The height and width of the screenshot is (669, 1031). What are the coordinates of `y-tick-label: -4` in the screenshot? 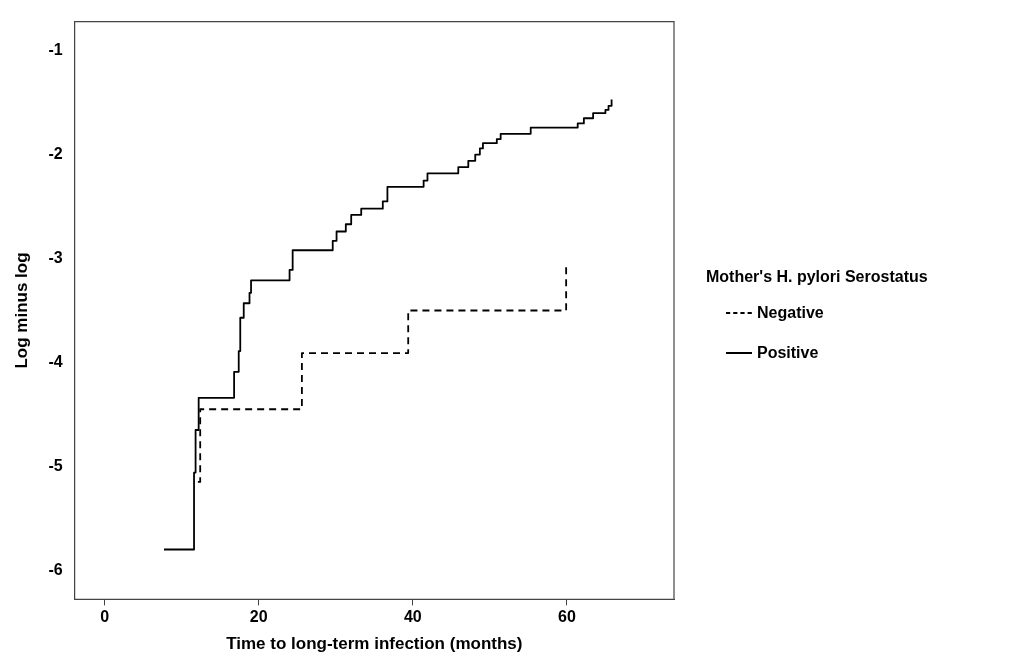 It's located at (55, 361).